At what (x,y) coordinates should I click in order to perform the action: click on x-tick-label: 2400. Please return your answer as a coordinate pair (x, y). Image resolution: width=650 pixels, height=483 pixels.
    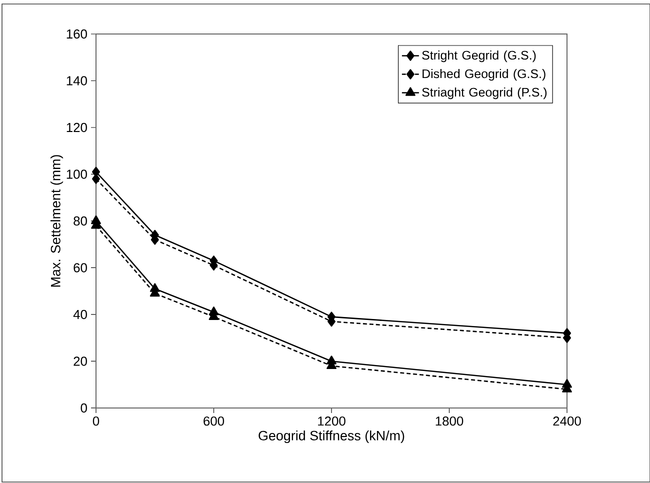
    Looking at the image, I should click on (567, 421).